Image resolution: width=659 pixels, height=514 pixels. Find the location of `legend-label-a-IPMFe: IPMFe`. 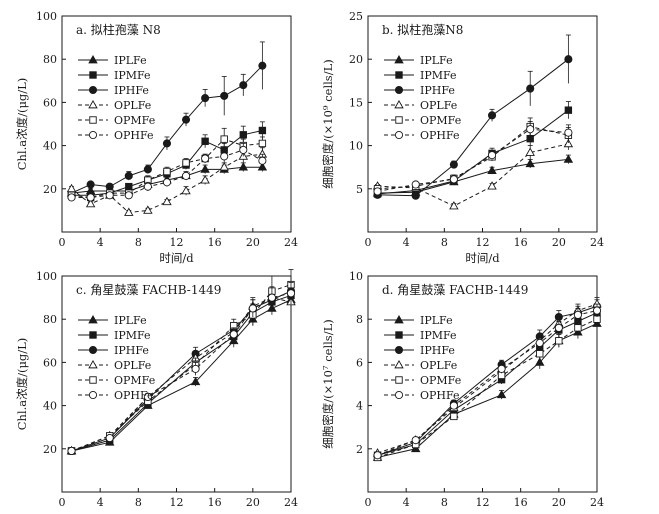

legend-label-a-IPMFe: IPMFe is located at coordinates (132, 75).